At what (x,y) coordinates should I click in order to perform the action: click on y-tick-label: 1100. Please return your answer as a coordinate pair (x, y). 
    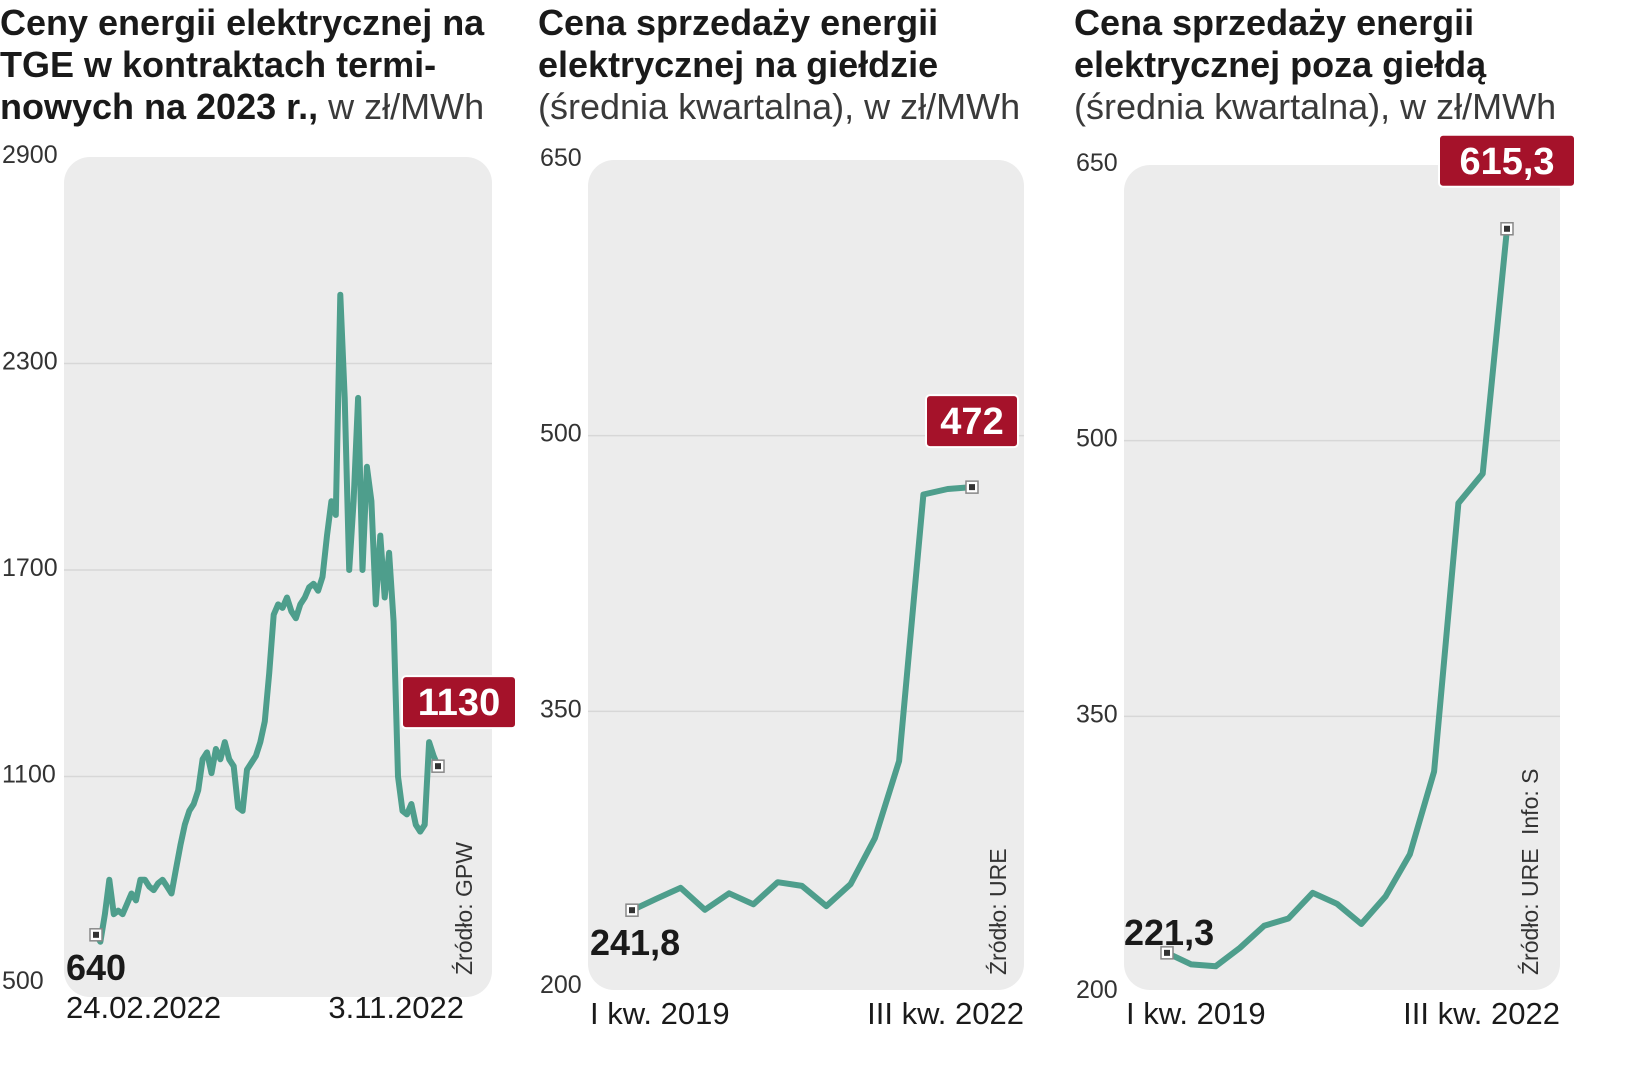
    Looking at the image, I should click on (29, 775).